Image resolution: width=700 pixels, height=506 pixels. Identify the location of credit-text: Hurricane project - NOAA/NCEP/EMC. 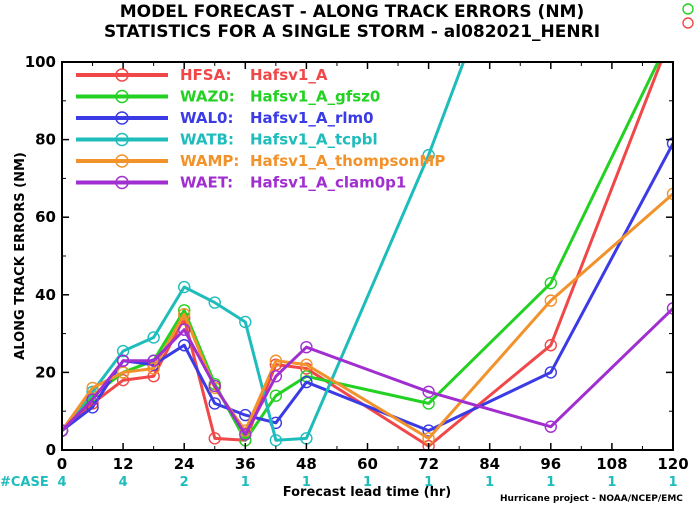
(591, 499).